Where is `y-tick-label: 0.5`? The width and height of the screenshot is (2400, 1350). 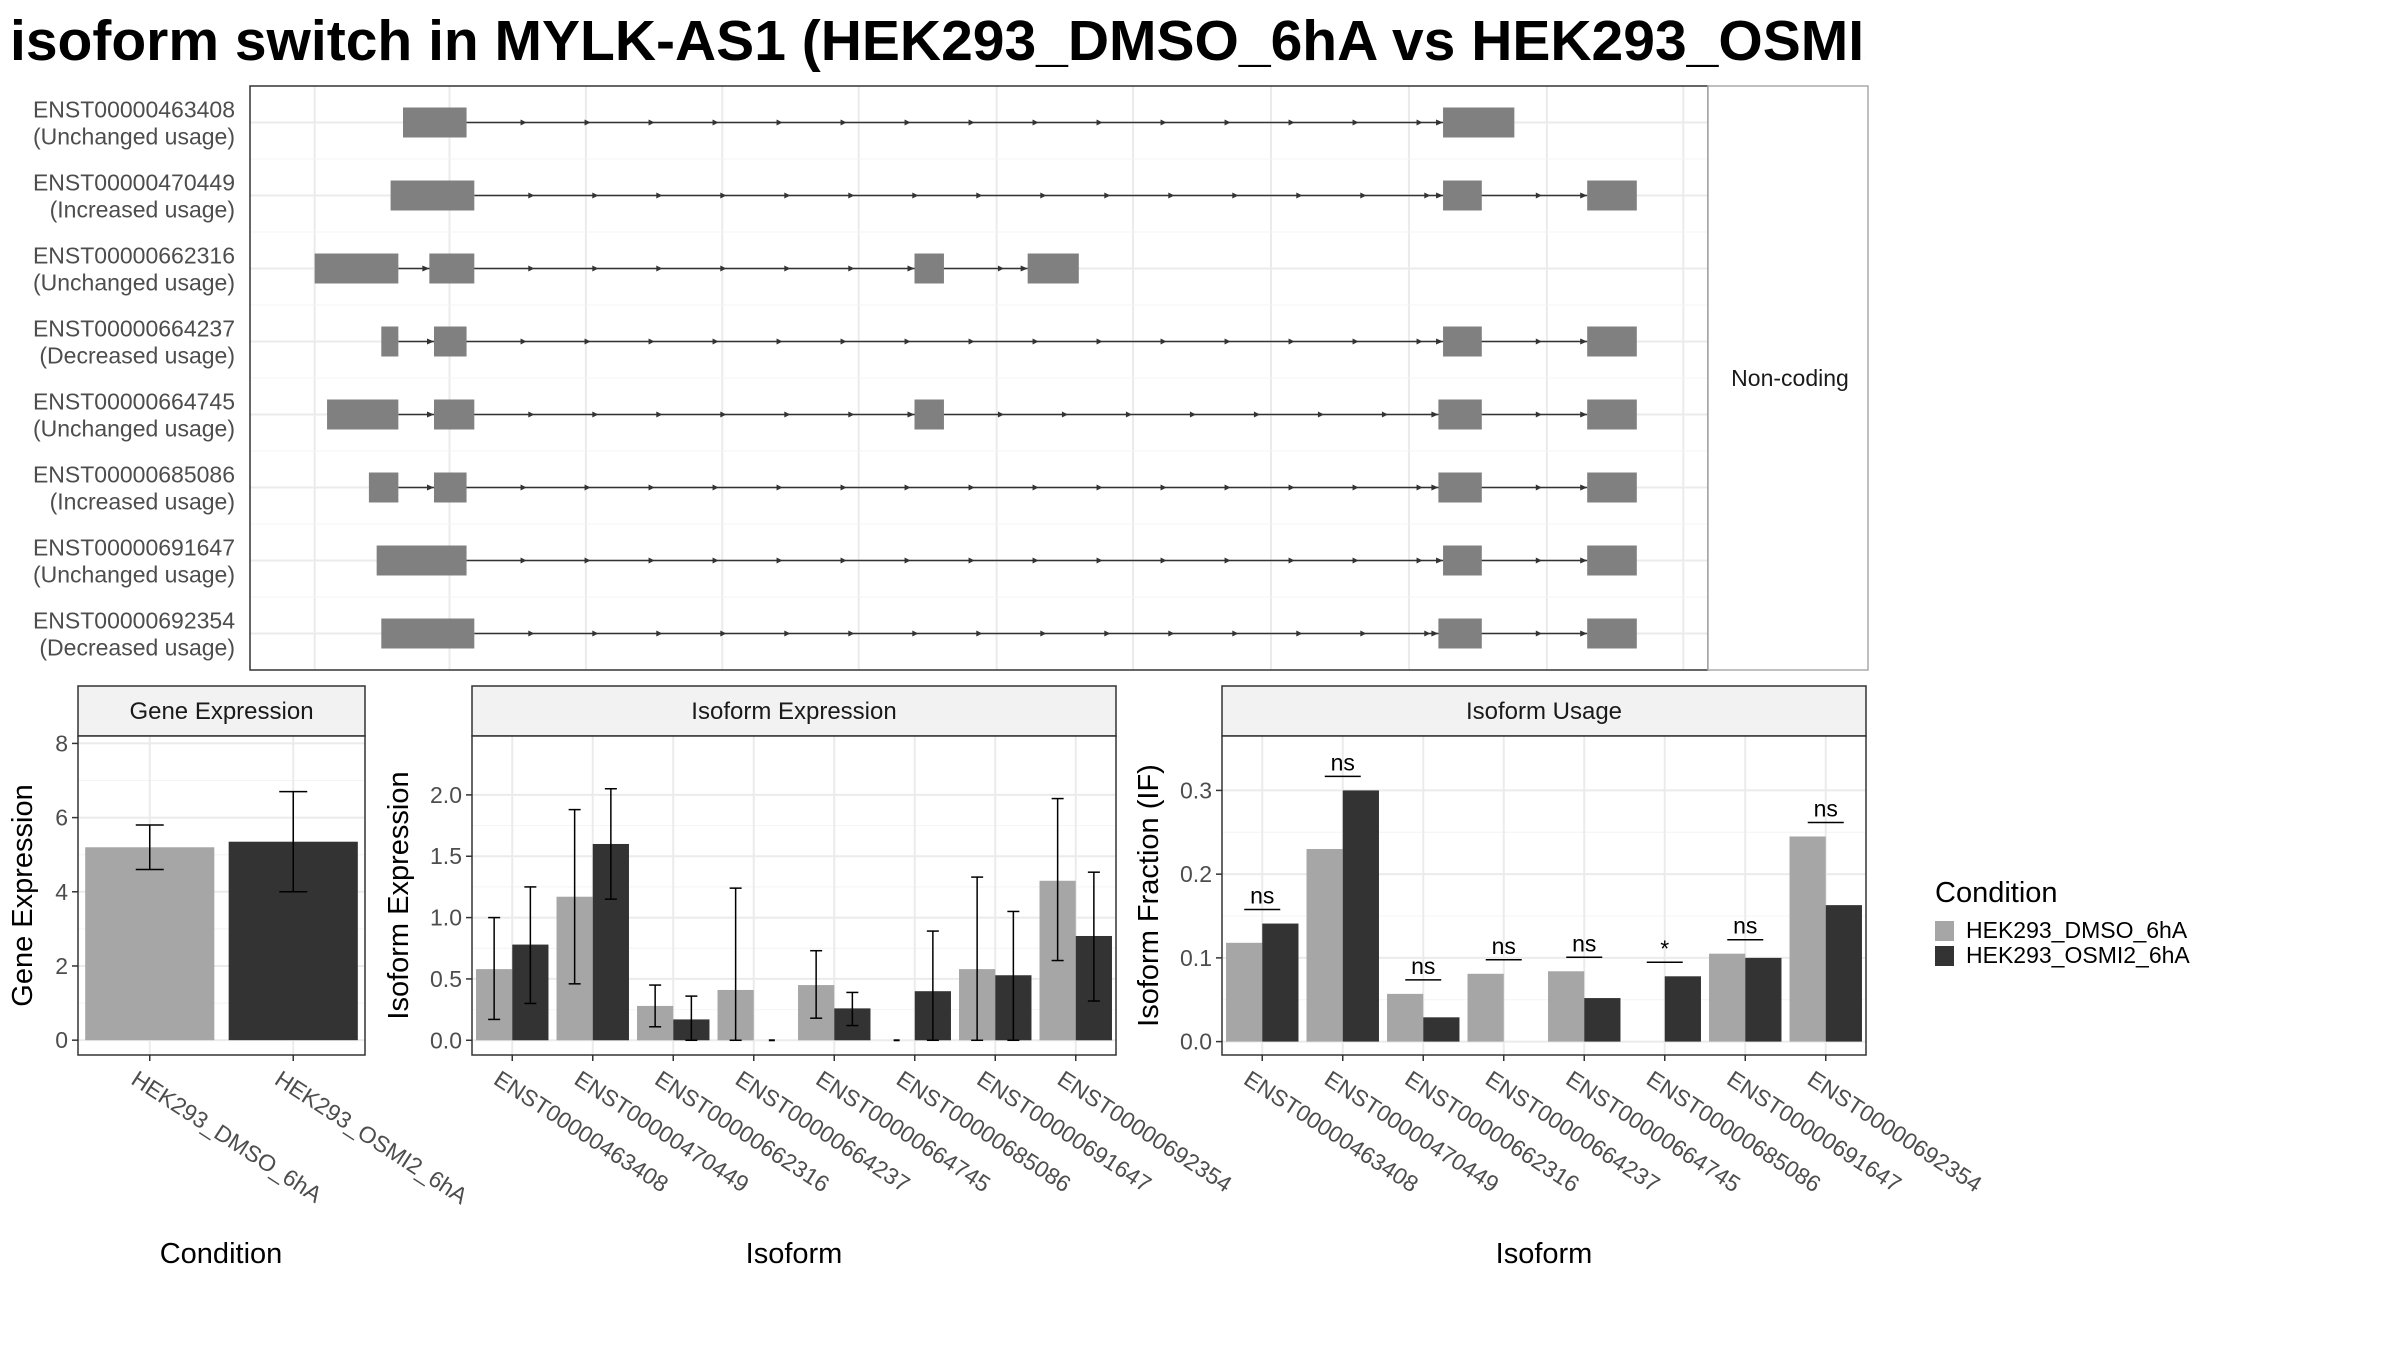
y-tick-label: 0.5 is located at coordinates (446, 979).